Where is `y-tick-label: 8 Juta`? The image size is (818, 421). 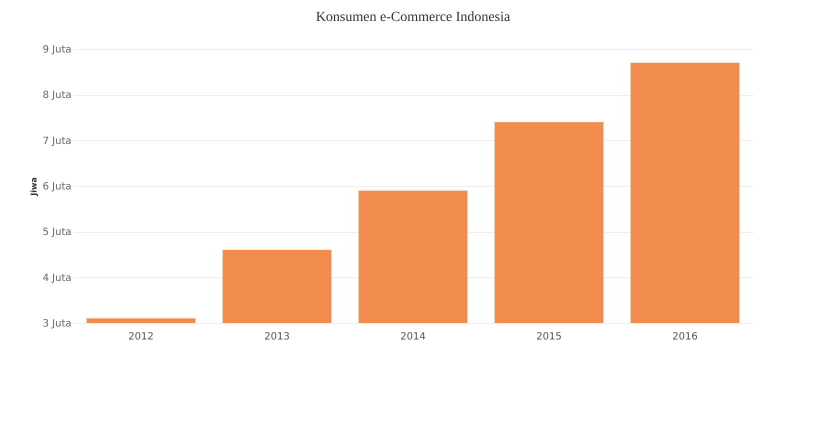 y-tick-label: 8 Juta is located at coordinates (57, 96).